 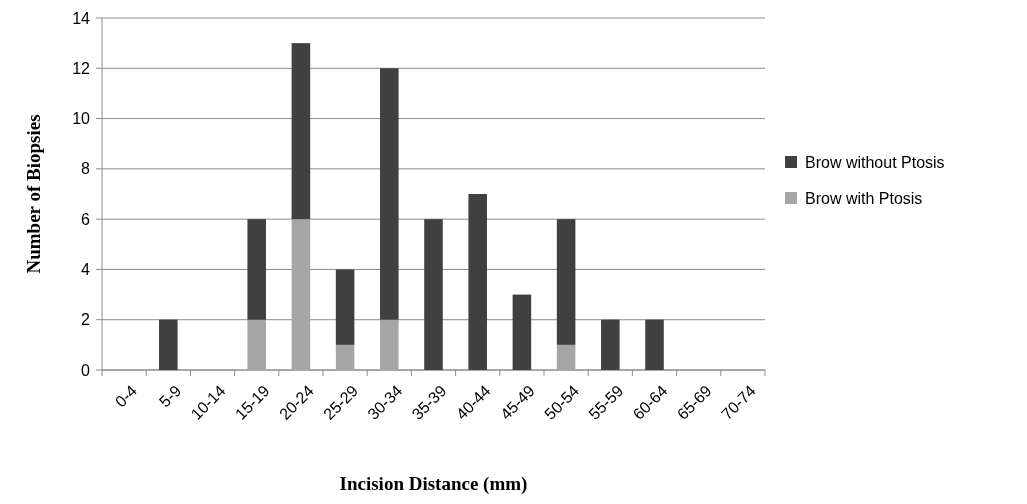 What do you see at coordinates (33, 194) in the screenshot?
I see `y-axis-title: Number of Biopsies` at bounding box center [33, 194].